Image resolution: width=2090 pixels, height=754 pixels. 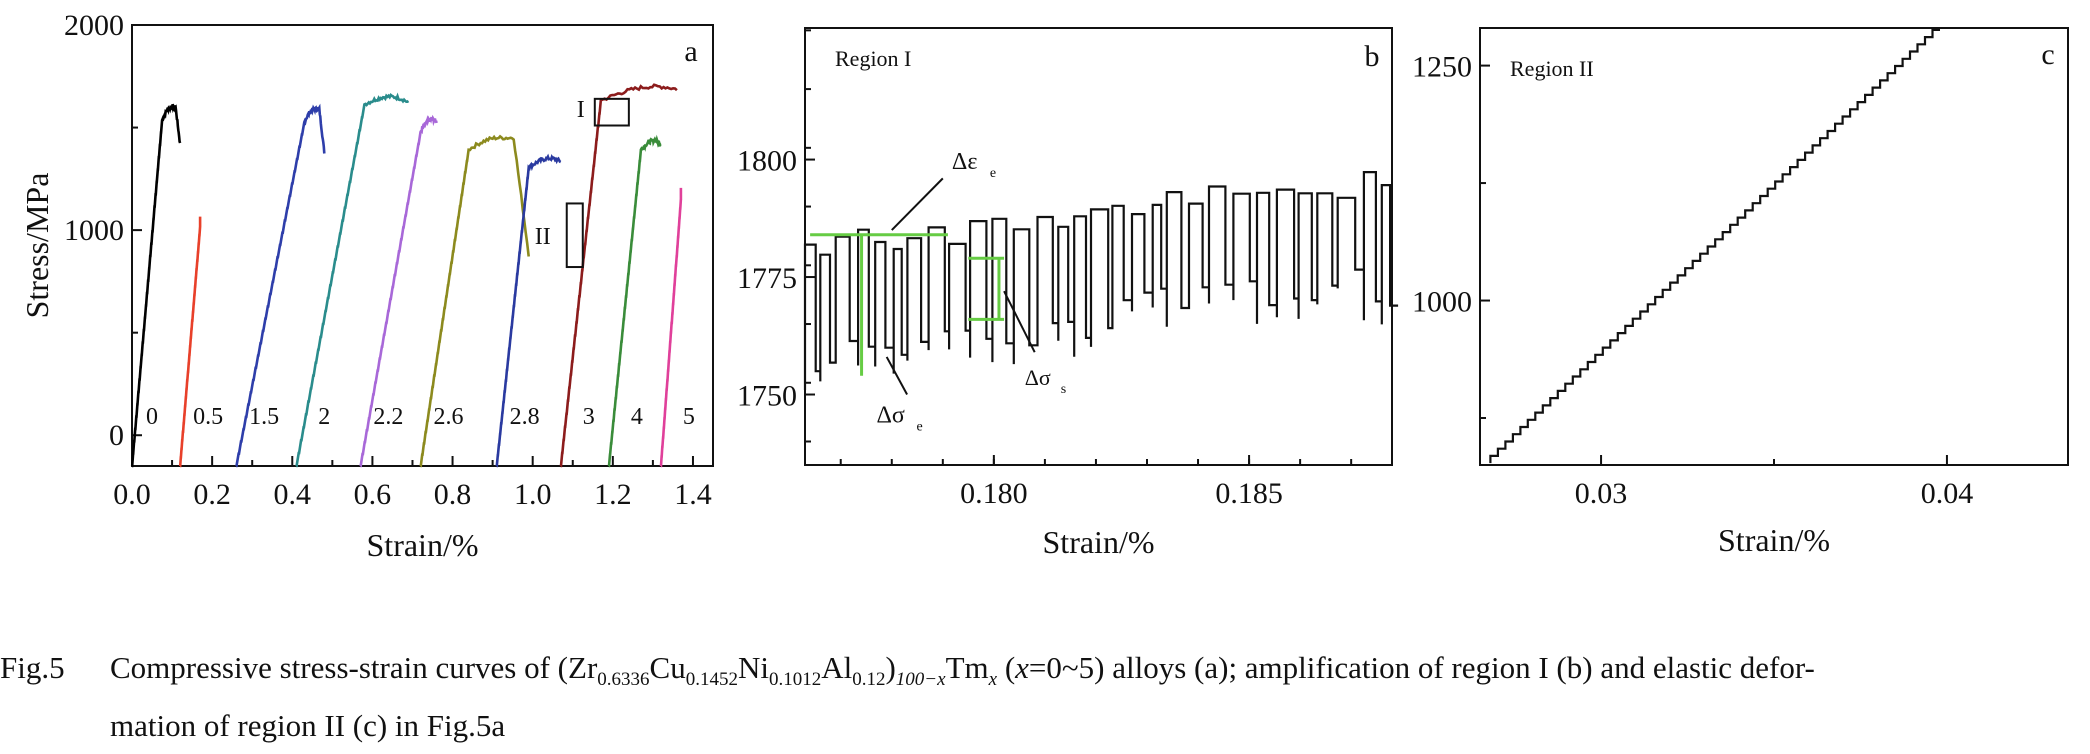 What do you see at coordinates (993, 680) in the screenshot?
I see `caption-sub: x` at bounding box center [993, 680].